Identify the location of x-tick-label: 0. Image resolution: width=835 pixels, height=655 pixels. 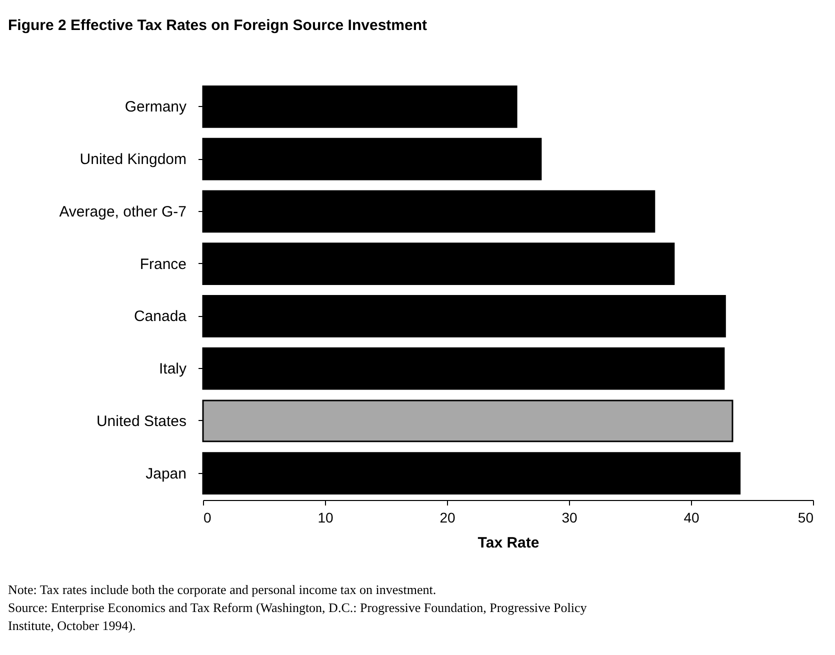
(208, 518).